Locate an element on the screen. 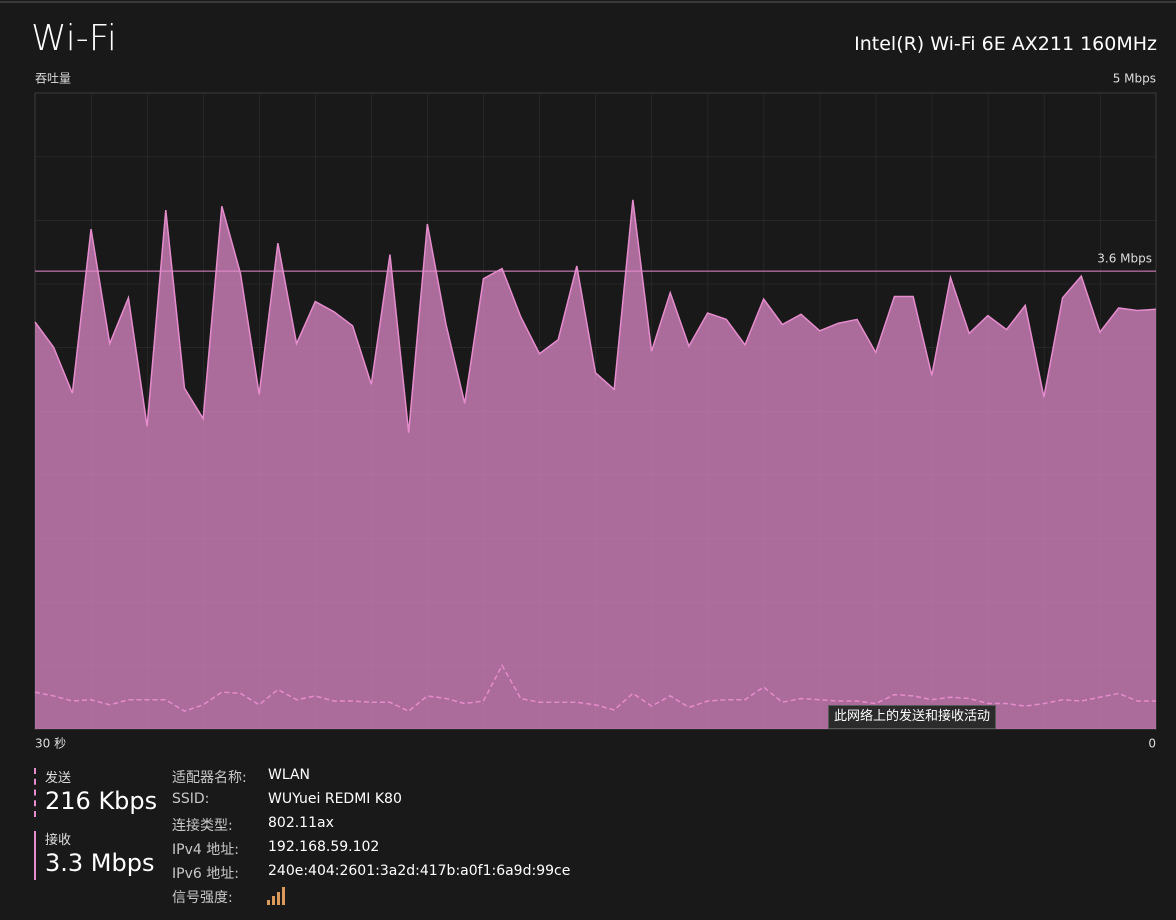 This screenshot has height=920, width=1176. detail-value: 240e:404:2601:3a2d:417b:a0f1:6a9d:99ce is located at coordinates (419, 871).